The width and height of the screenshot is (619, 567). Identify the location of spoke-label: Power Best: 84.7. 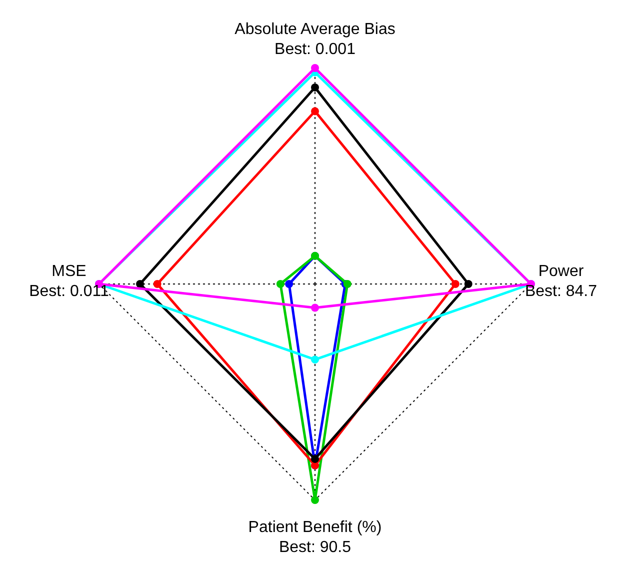
(561, 281).